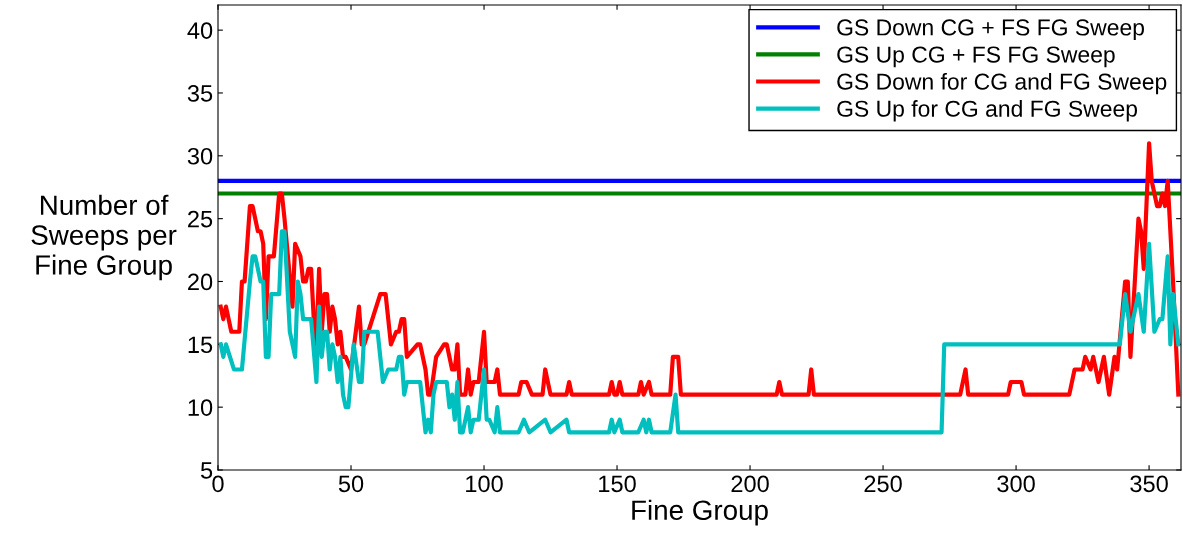 Image resolution: width=1183 pixels, height=540 pixels. Describe the element at coordinates (200, 282) in the screenshot. I see `y-tick-label: 20` at that location.